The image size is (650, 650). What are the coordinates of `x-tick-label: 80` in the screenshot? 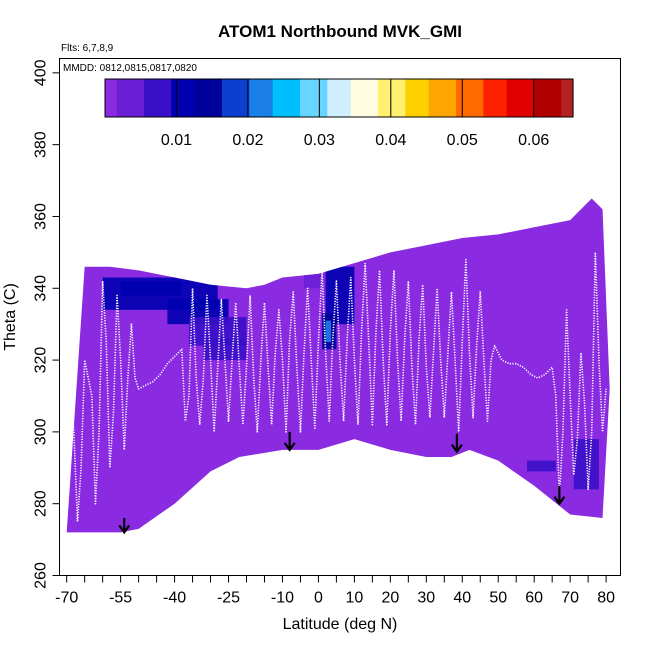 It's located at (606, 598).